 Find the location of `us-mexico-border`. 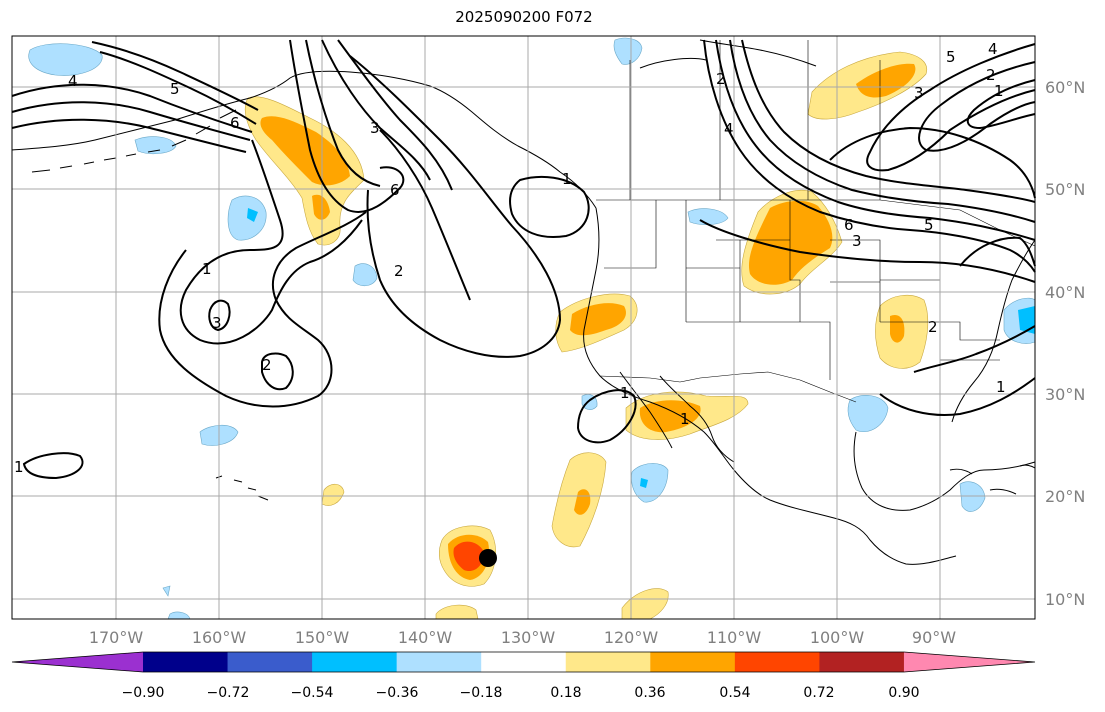

us-mexico-border is located at coordinates (728, 387).